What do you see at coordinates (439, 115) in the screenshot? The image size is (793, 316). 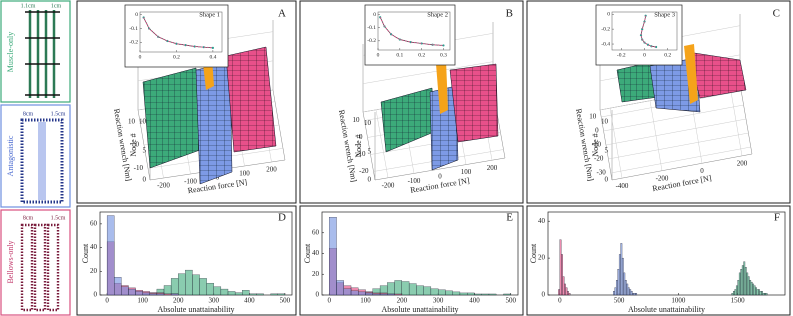 I see `surfaces-b` at bounding box center [439, 115].